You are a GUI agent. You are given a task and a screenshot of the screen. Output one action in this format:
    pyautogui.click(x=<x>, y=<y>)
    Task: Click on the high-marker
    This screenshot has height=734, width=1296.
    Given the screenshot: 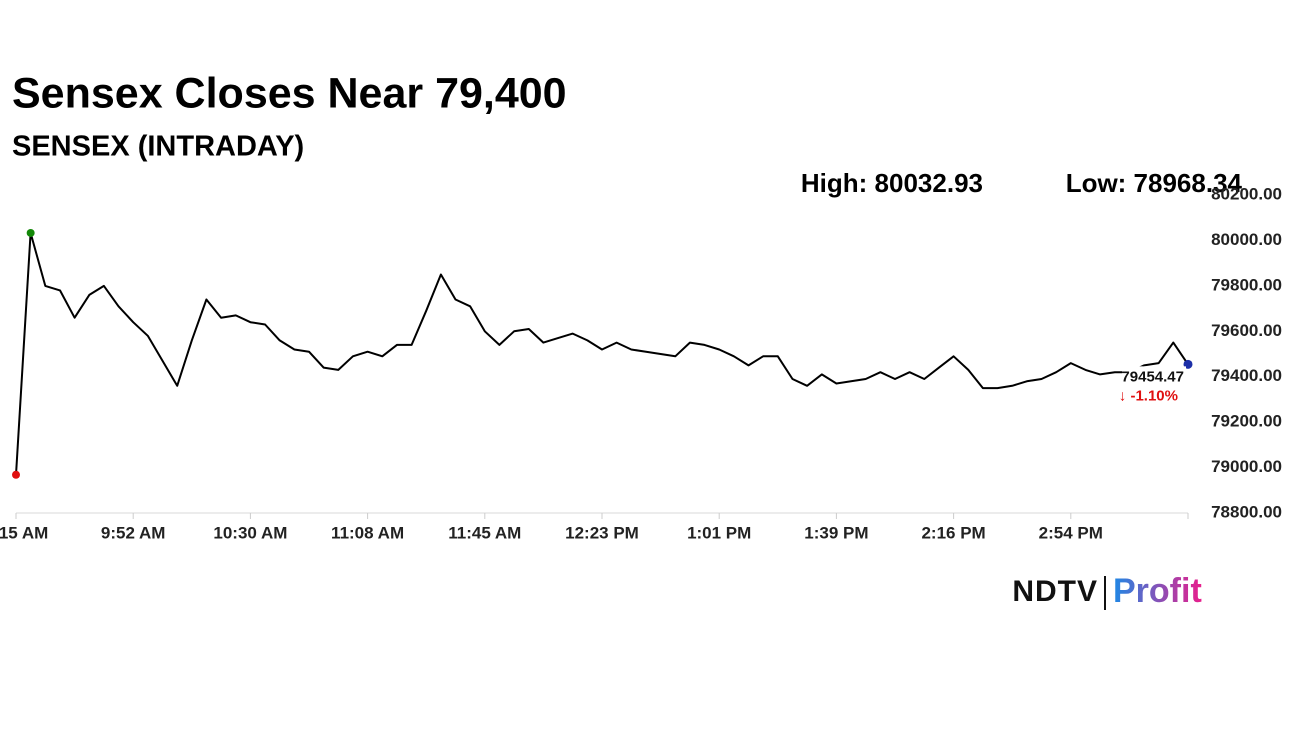 What is the action you would take?
    pyautogui.click(x=30, y=232)
    